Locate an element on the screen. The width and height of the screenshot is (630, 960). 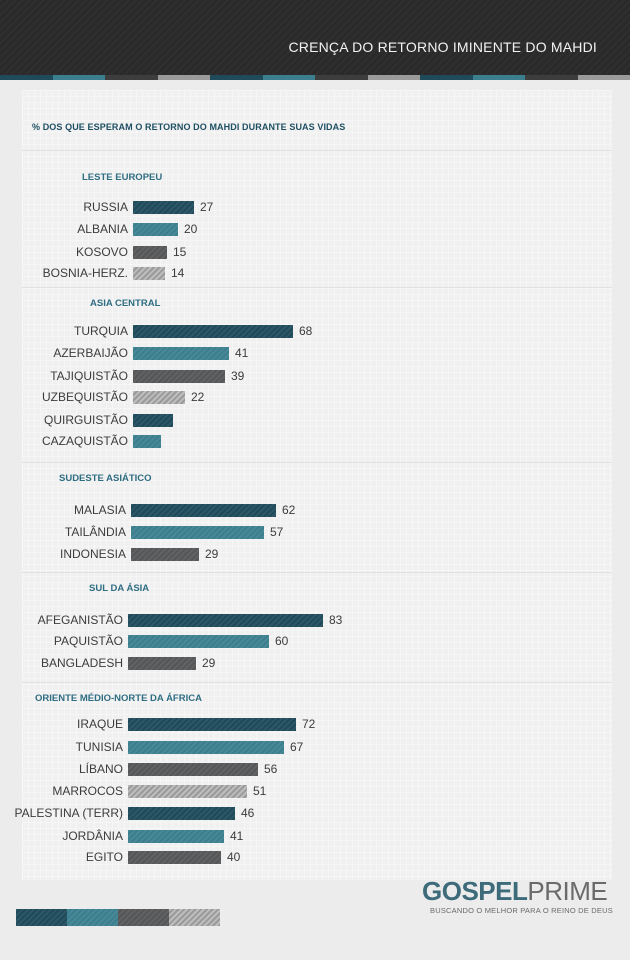
value-label: 56 is located at coordinates (271, 769).